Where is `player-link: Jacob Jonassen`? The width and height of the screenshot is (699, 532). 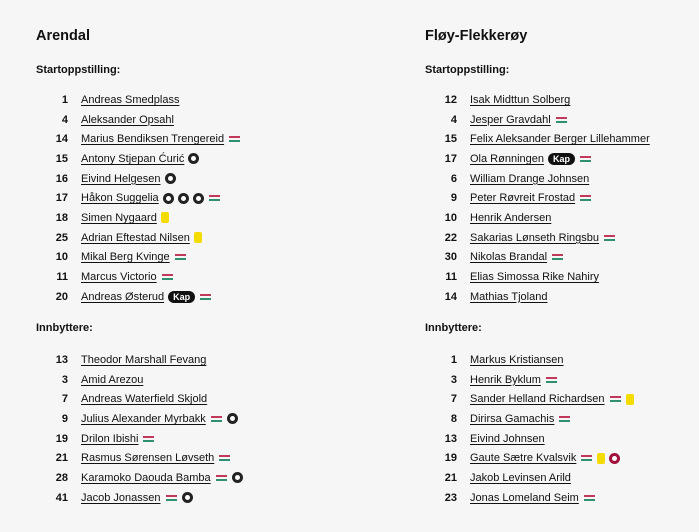 player-link: Jacob Jonassen is located at coordinates (121, 497).